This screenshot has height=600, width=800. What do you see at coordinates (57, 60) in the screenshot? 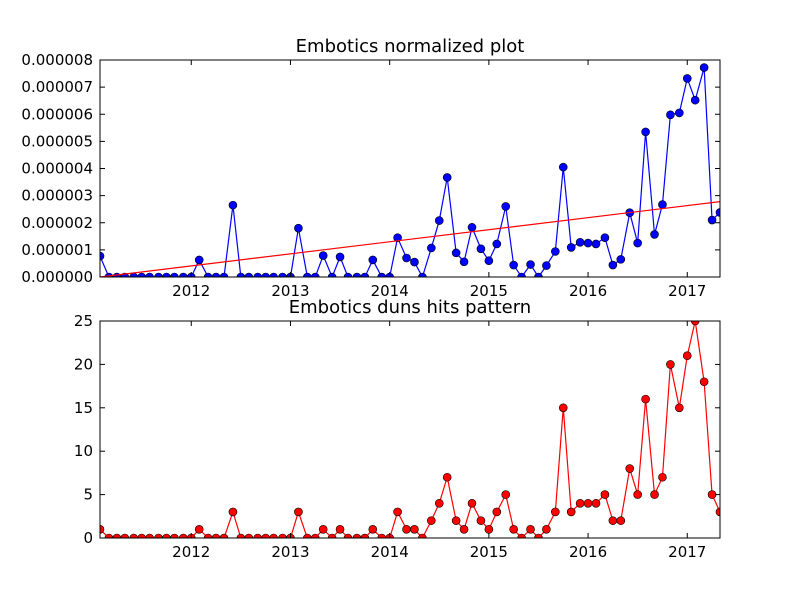
I see `y-tick-label: 0.000008` at bounding box center [57, 60].